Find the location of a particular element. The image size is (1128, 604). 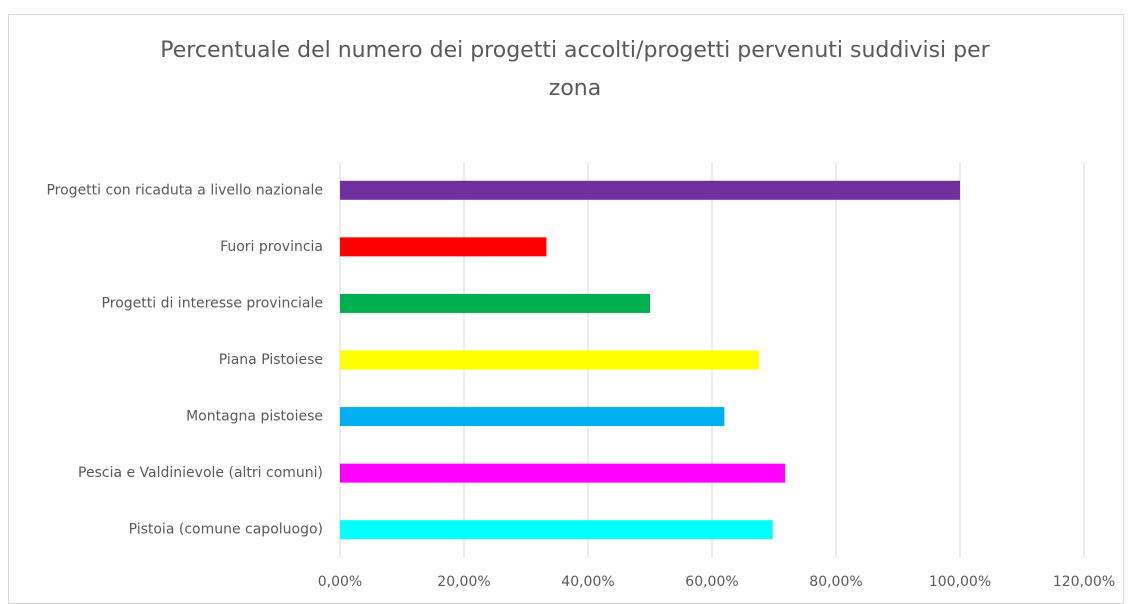

y-tick-label: Montagna pistoiese is located at coordinates (254, 417).